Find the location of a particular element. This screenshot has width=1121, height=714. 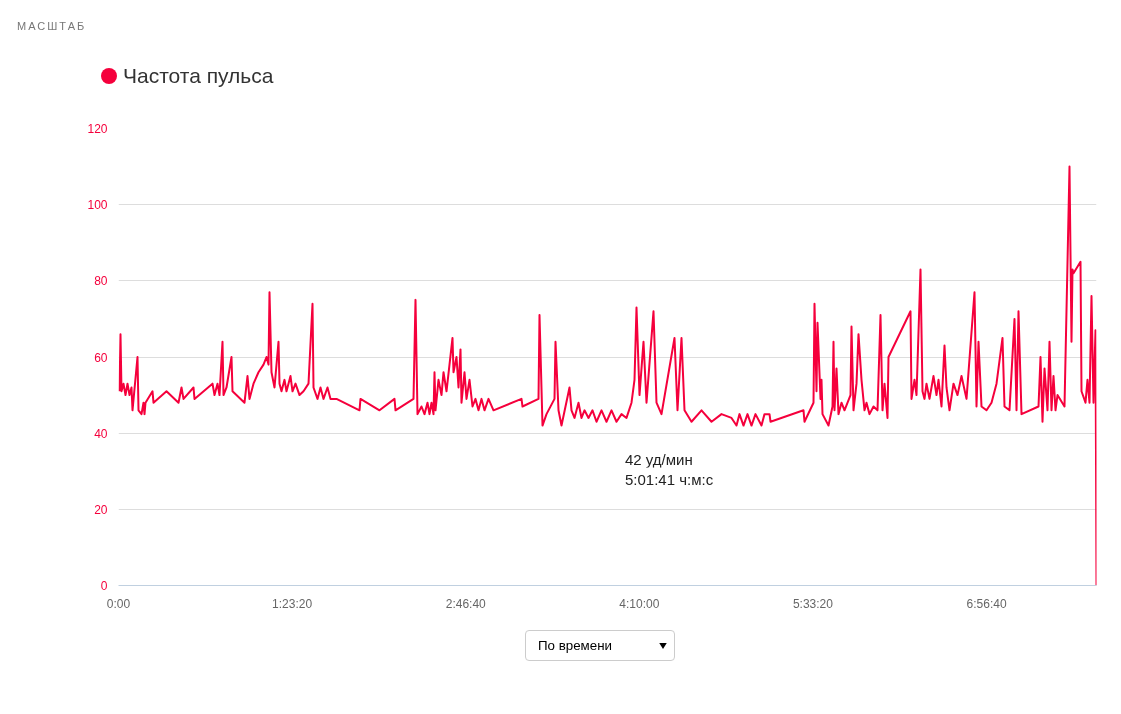

x-tick-label: 1:23:20 is located at coordinates (292, 603).